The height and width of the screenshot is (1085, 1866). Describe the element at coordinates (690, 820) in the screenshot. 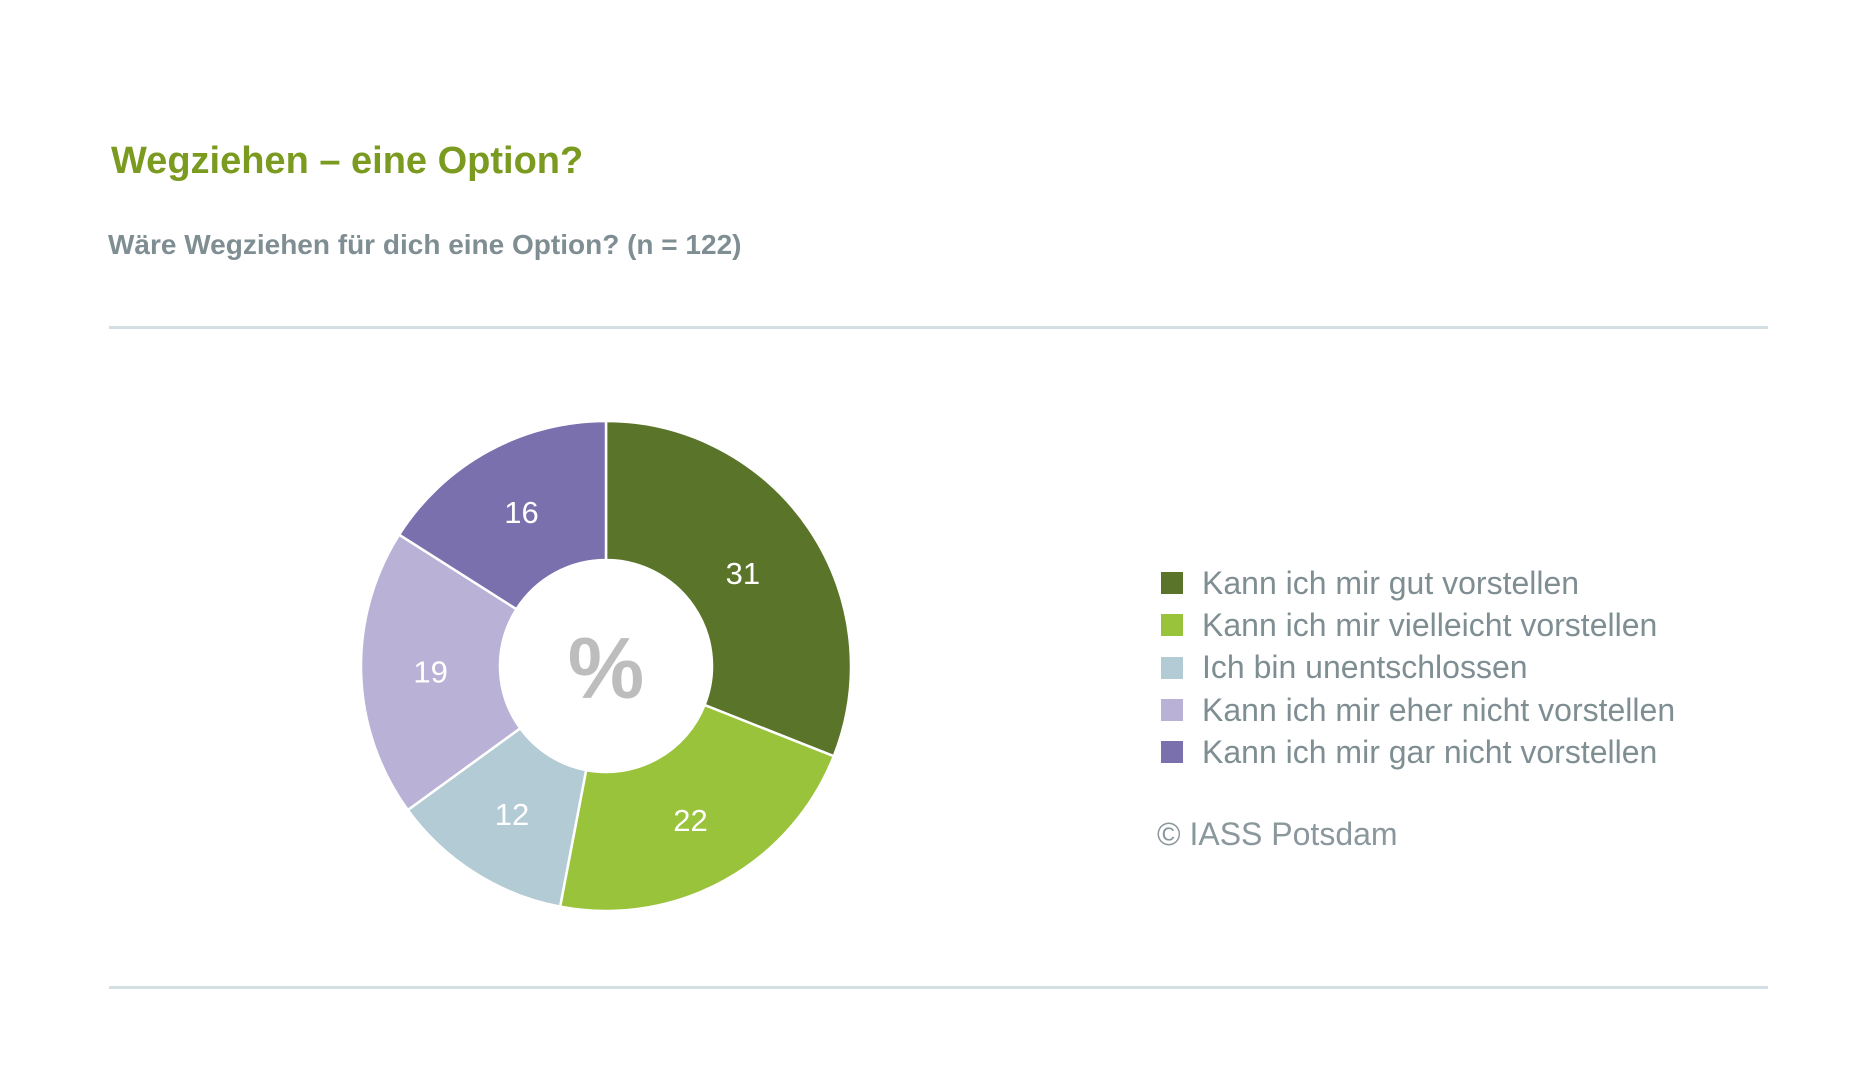

I see `data-label: 22` at that location.